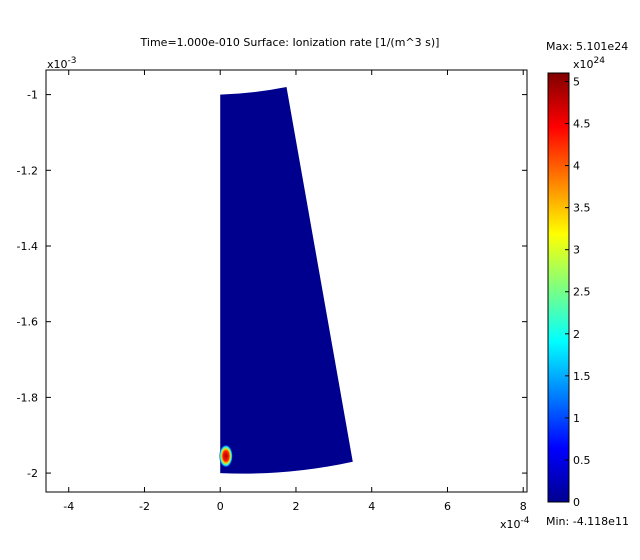 Image resolution: width=640 pixels, height=560 pixels. What do you see at coordinates (582, 376) in the screenshot?
I see `colorbar-tick-label: 1.5` at bounding box center [582, 376].